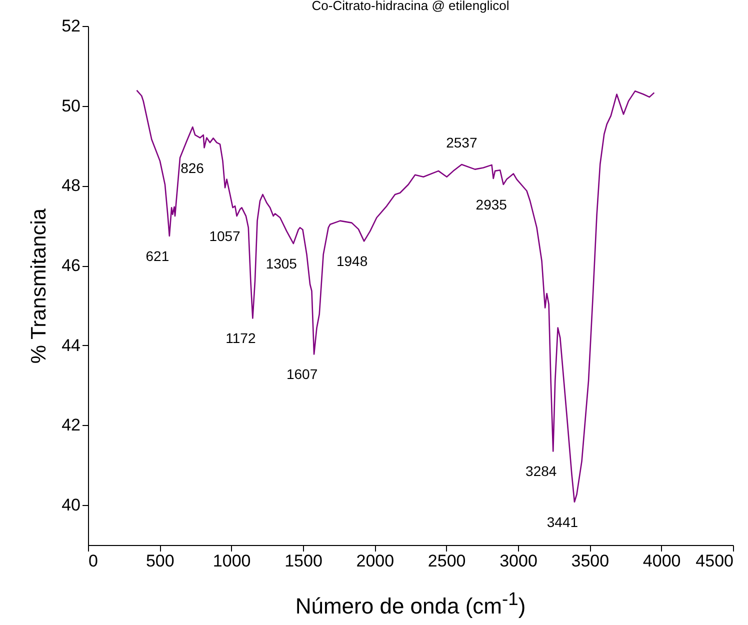  What do you see at coordinates (225, 236) in the screenshot?
I see `annotation: 1057` at bounding box center [225, 236].